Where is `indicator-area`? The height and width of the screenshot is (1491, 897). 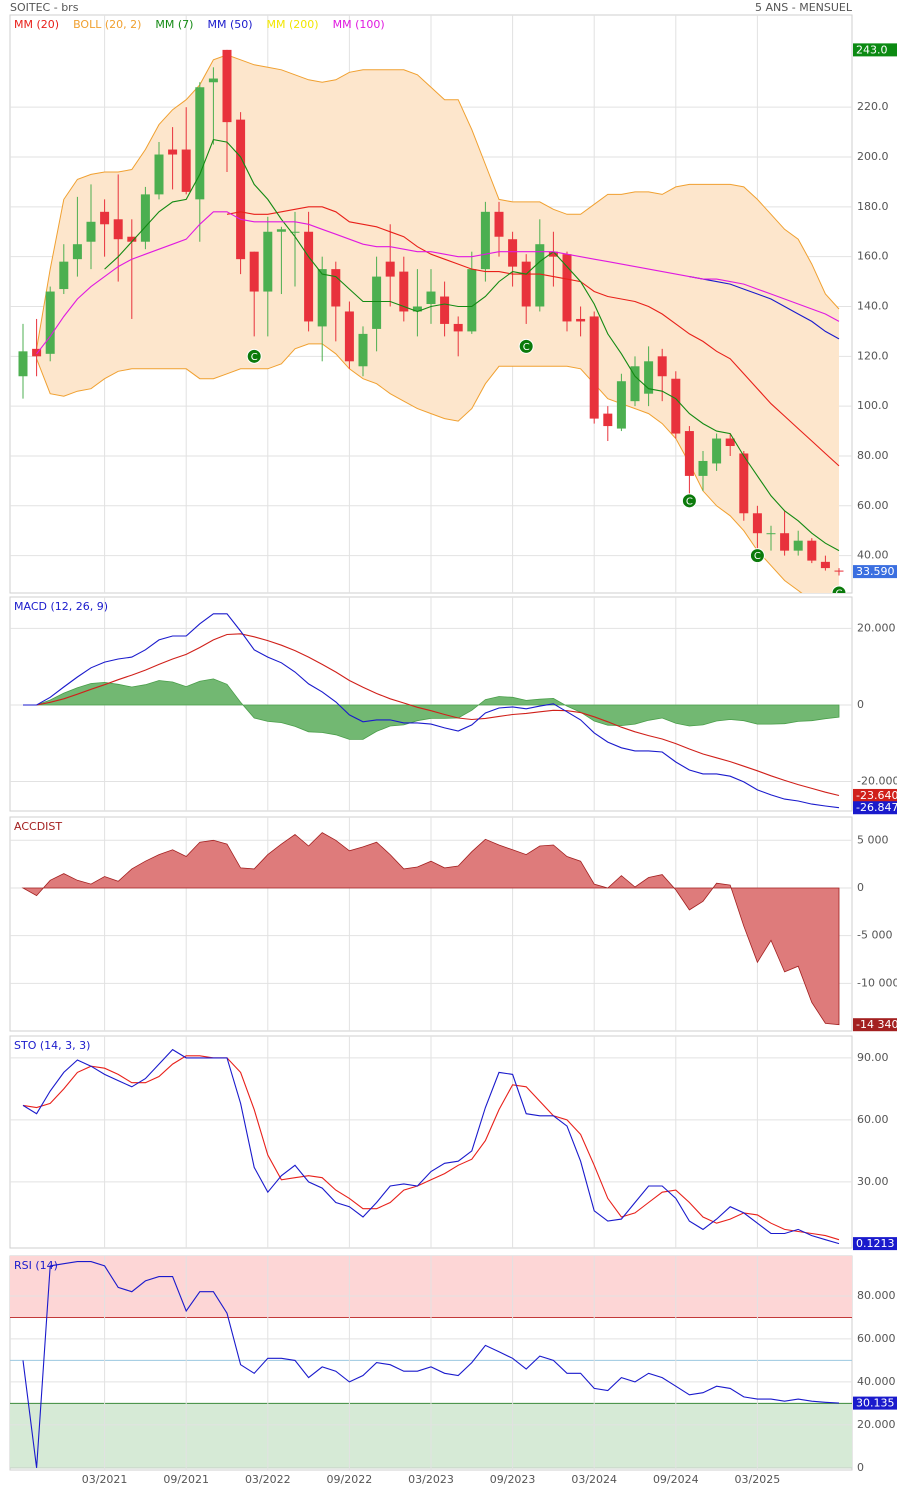
indicator-area is located at coordinates (430, 929).